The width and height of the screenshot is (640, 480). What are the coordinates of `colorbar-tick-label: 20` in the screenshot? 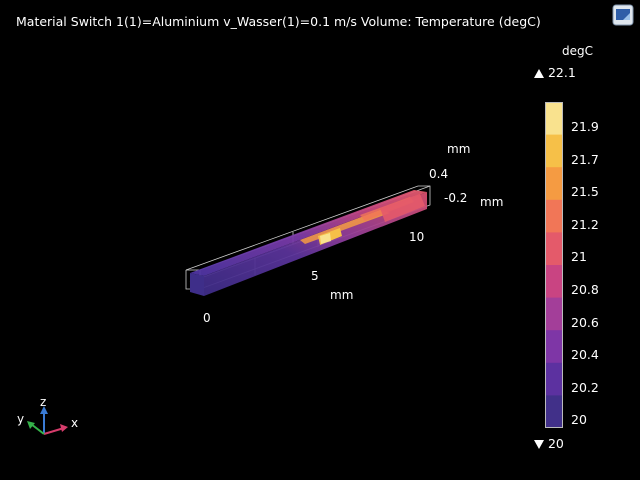 It's located at (579, 420).